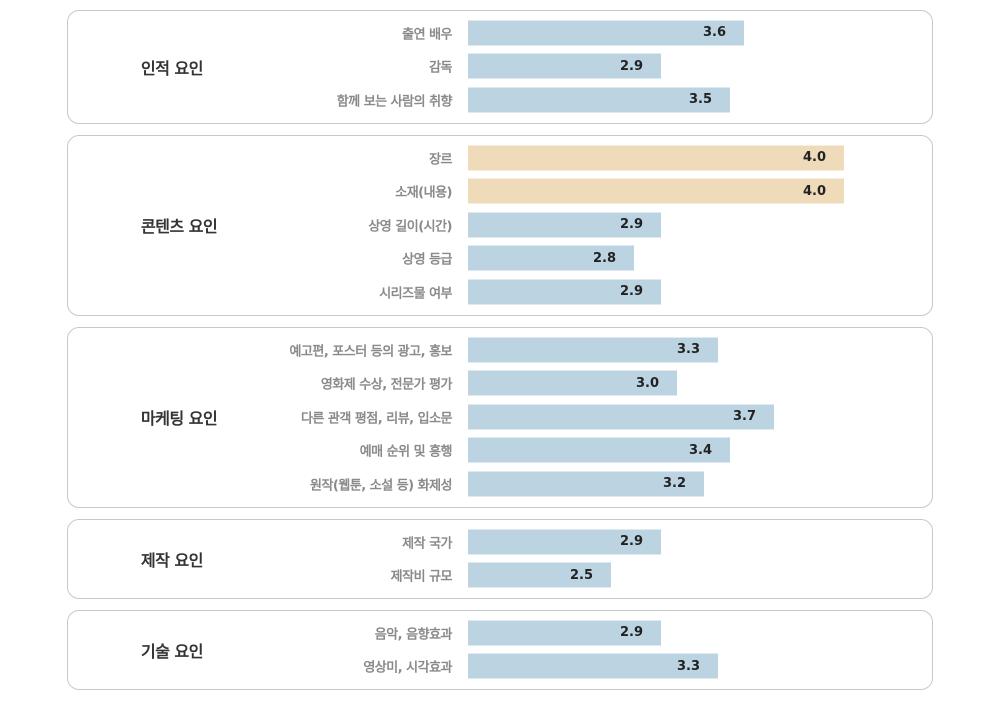 The height and width of the screenshot is (709, 1000). I want to click on bar-row: 원작(웹툰, 소설 등) 화제성 3.2, so click(500, 484).